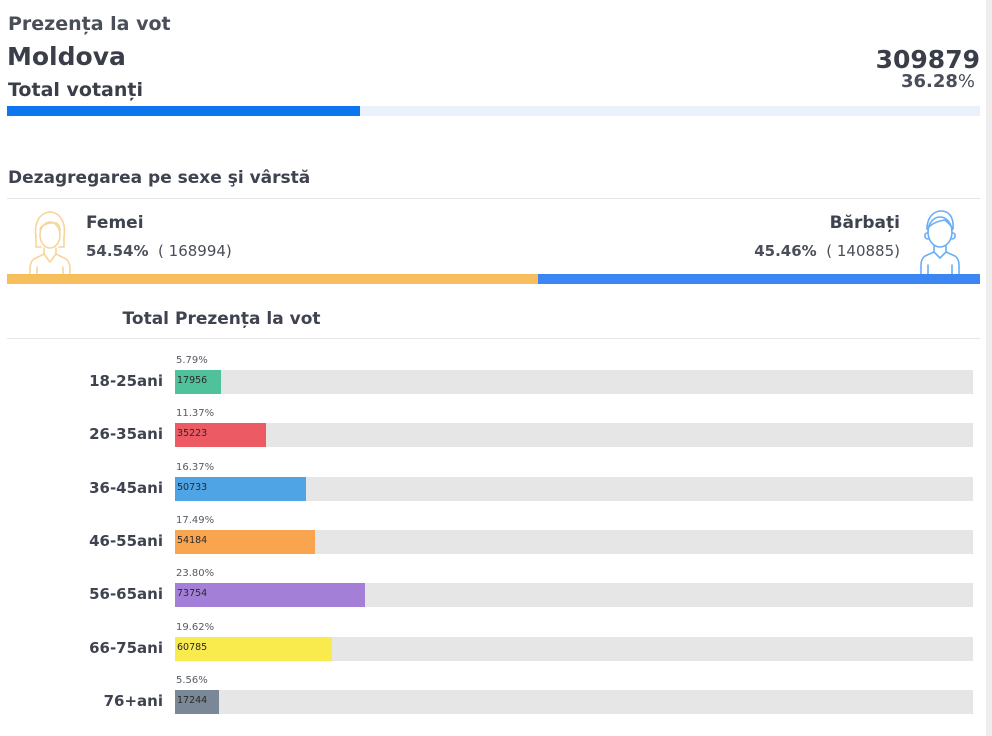 The height and width of the screenshot is (736, 992). What do you see at coordinates (126, 434) in the screenshot?
I see `age-group-label: 26-35ani` at bounding box center [126, 434].